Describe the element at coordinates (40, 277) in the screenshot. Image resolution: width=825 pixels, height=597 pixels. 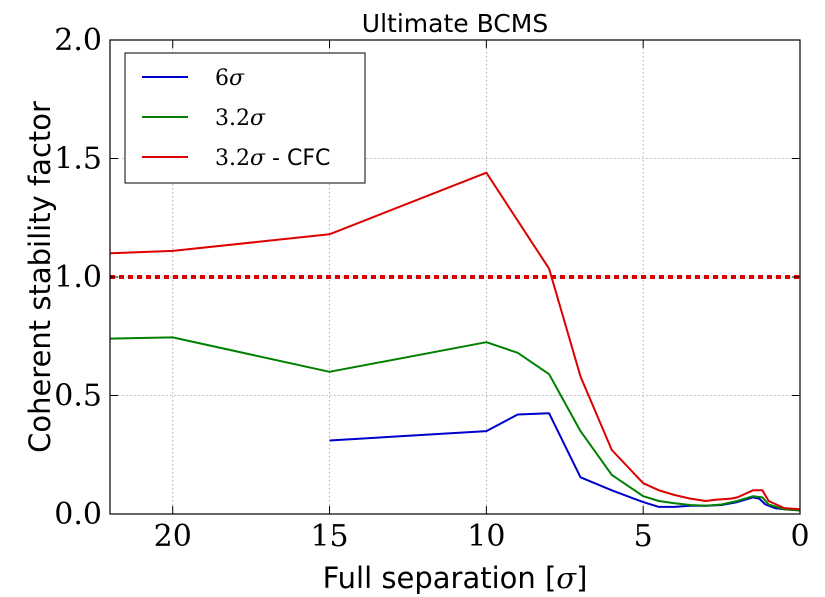
I see `y-axis-label: Coherent stability factor` at that location.